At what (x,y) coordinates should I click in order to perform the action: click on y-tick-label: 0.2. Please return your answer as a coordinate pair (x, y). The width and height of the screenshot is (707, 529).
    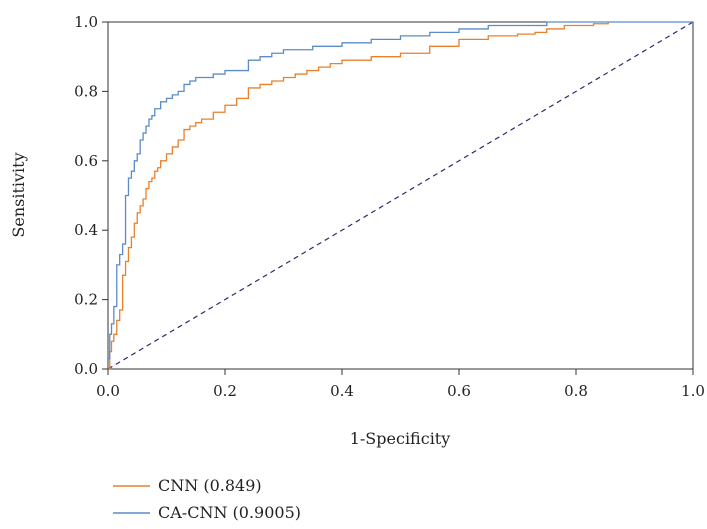
    Looking at the image, I should click on (86, 300).